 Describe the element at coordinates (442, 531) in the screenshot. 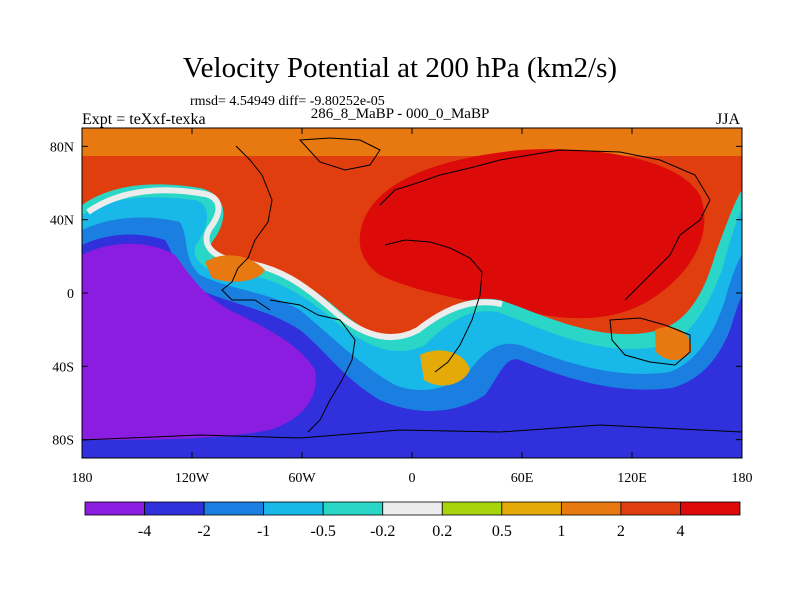

I see `colorbar-label: 0.2` at that location.